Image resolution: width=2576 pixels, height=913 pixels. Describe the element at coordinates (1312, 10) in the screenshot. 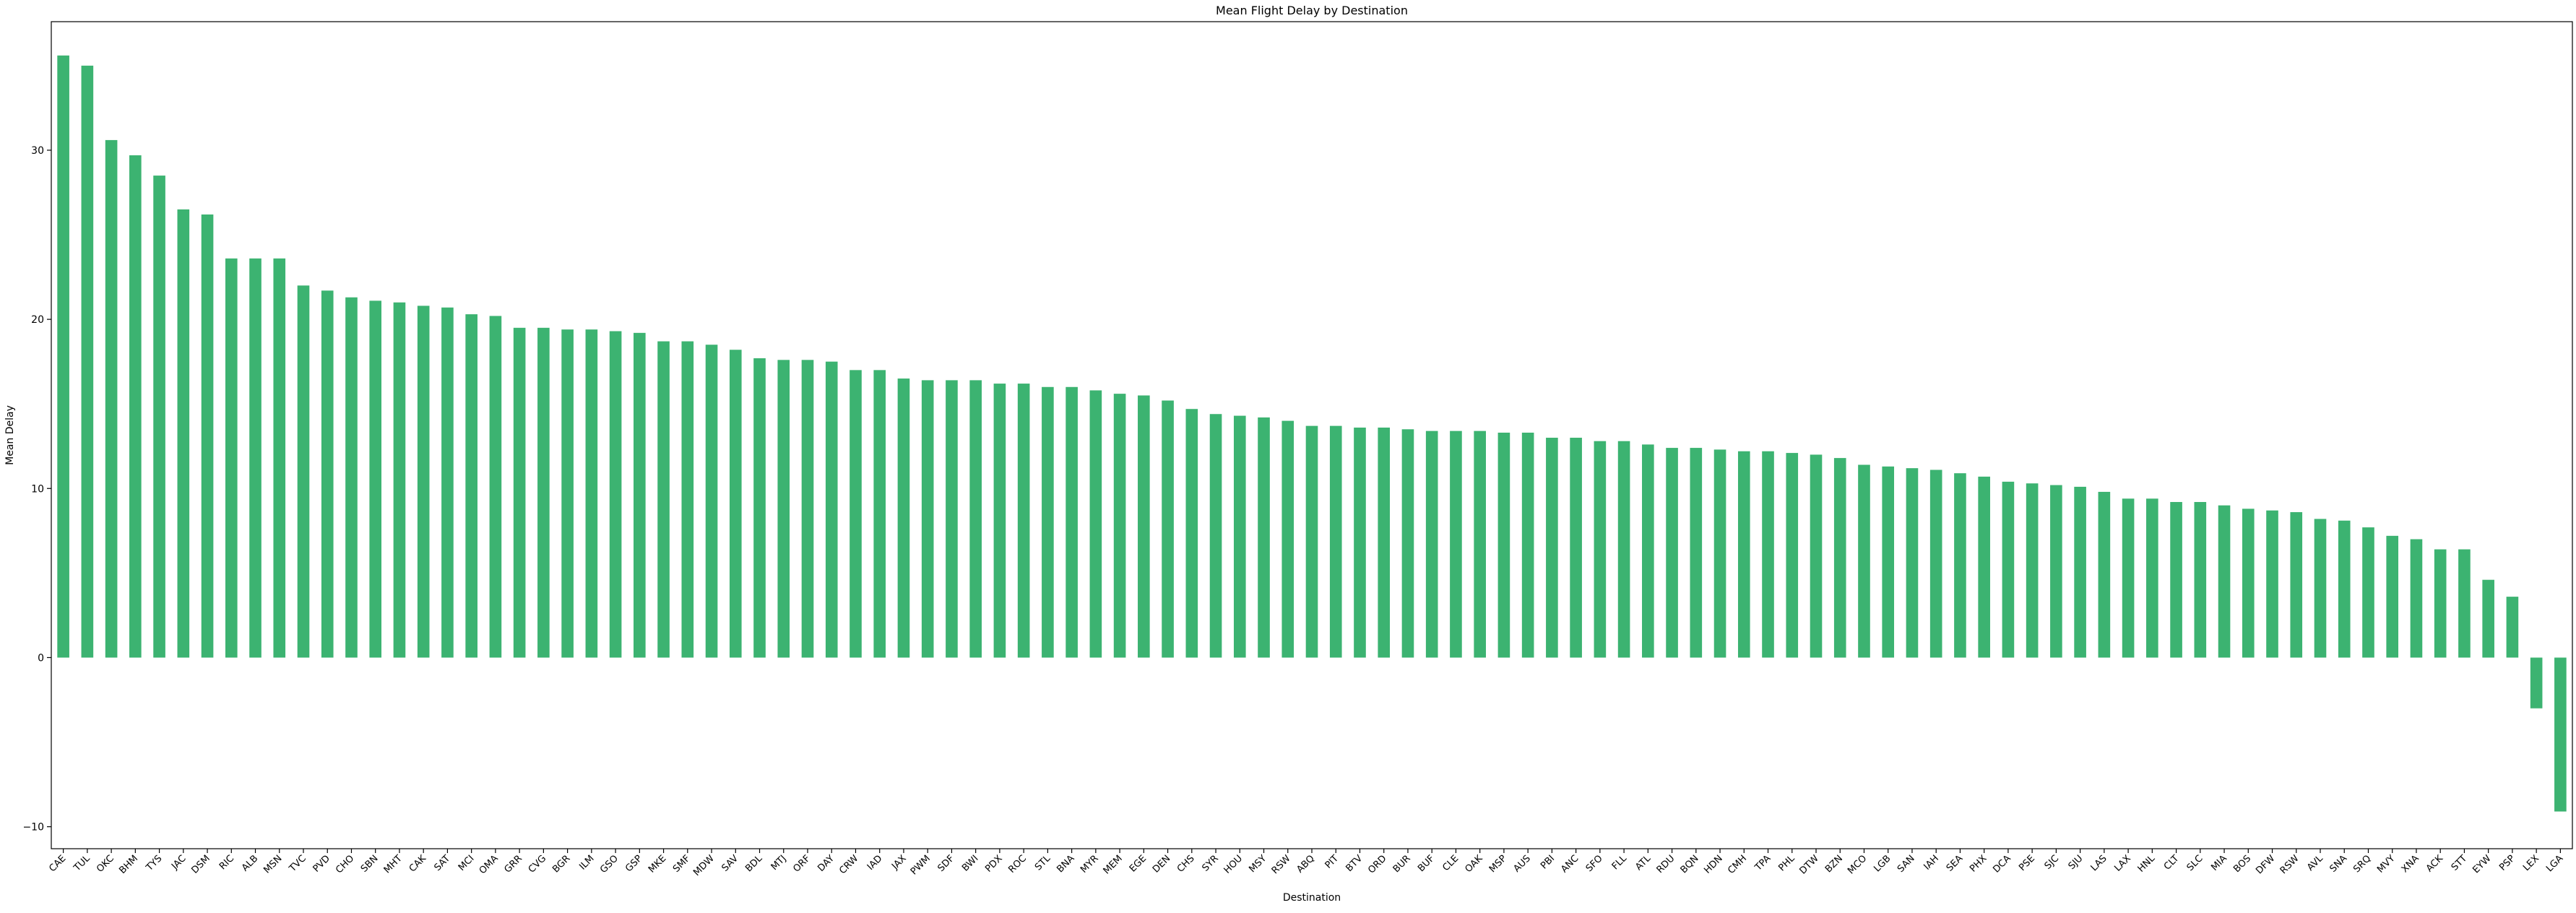

I see `chart-title: Mean Flight Delay by Destination` at that location.